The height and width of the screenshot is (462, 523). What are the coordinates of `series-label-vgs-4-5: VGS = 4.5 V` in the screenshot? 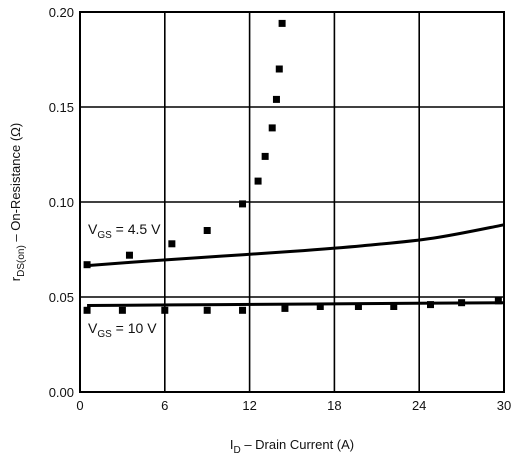 It's located at (124, 231).